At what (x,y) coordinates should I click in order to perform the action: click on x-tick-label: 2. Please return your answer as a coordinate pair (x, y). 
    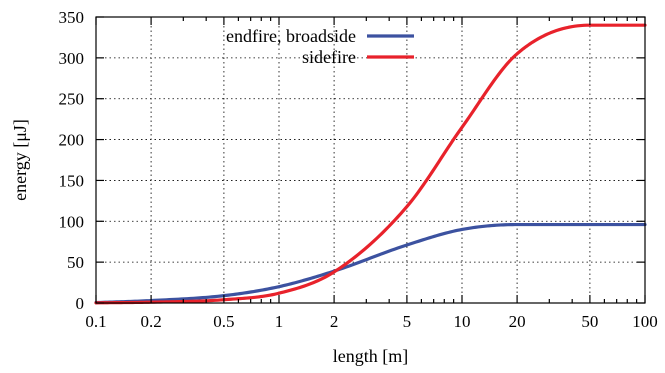
    Looking at the image, I should click on (334, 321).